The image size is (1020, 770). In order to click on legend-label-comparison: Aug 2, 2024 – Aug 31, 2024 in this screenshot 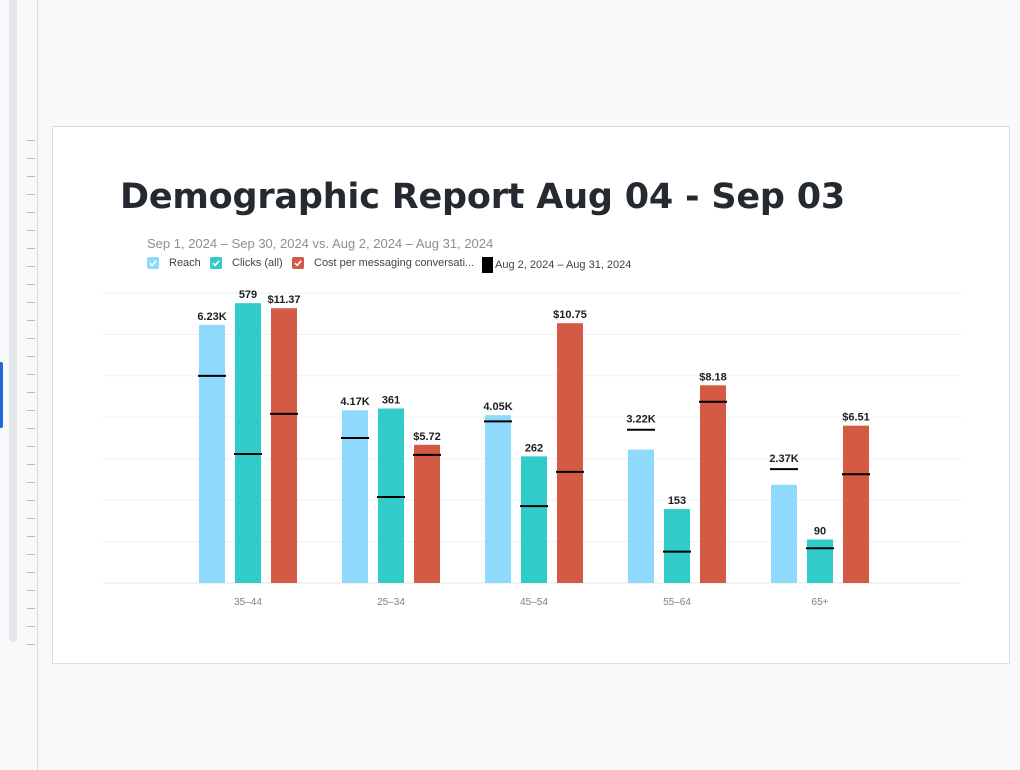, I will do `click(563, 265)`.